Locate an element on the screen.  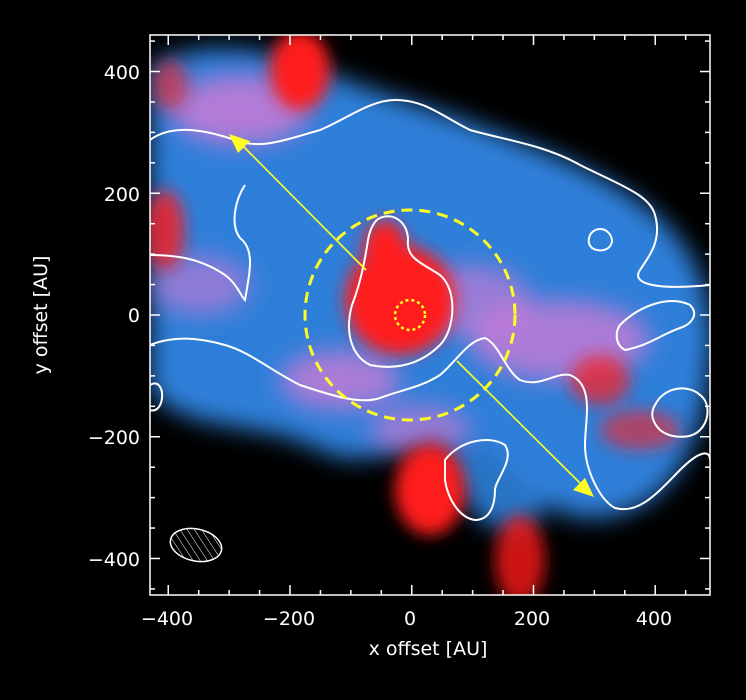
contour-bottom-blob is located at coordinates (476, 480).